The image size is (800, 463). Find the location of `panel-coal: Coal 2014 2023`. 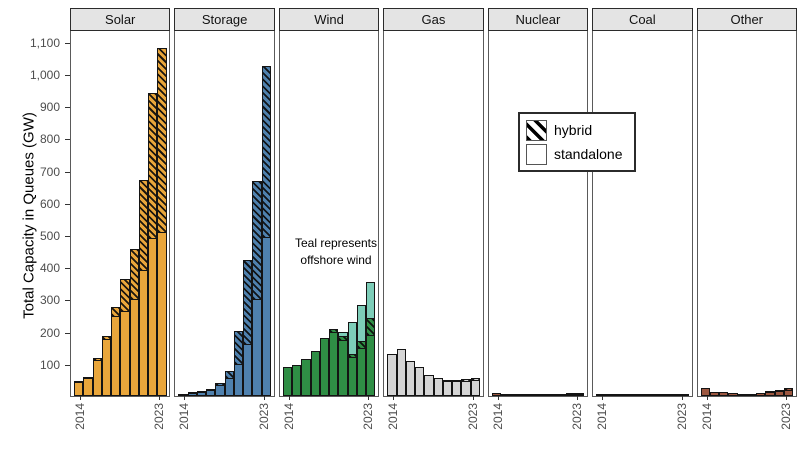

panel-coal: Coal 2014 2023 is located at coordinates (642, 219).